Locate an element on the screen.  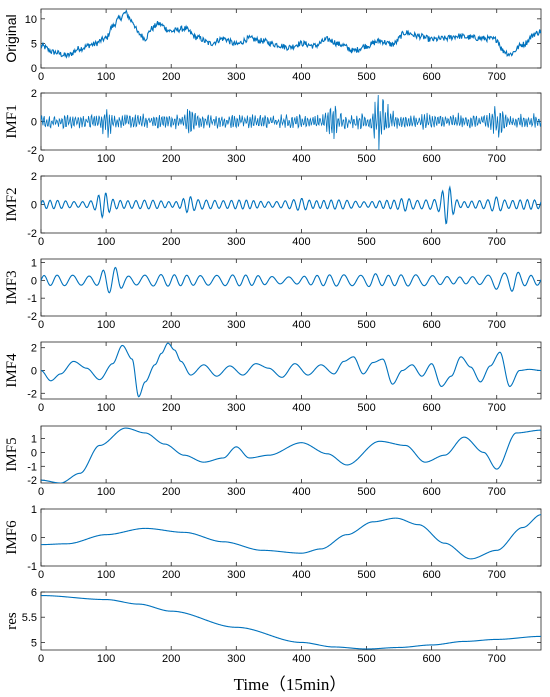
y-axis-label: IMF2 is located at coordinates (12, 204).